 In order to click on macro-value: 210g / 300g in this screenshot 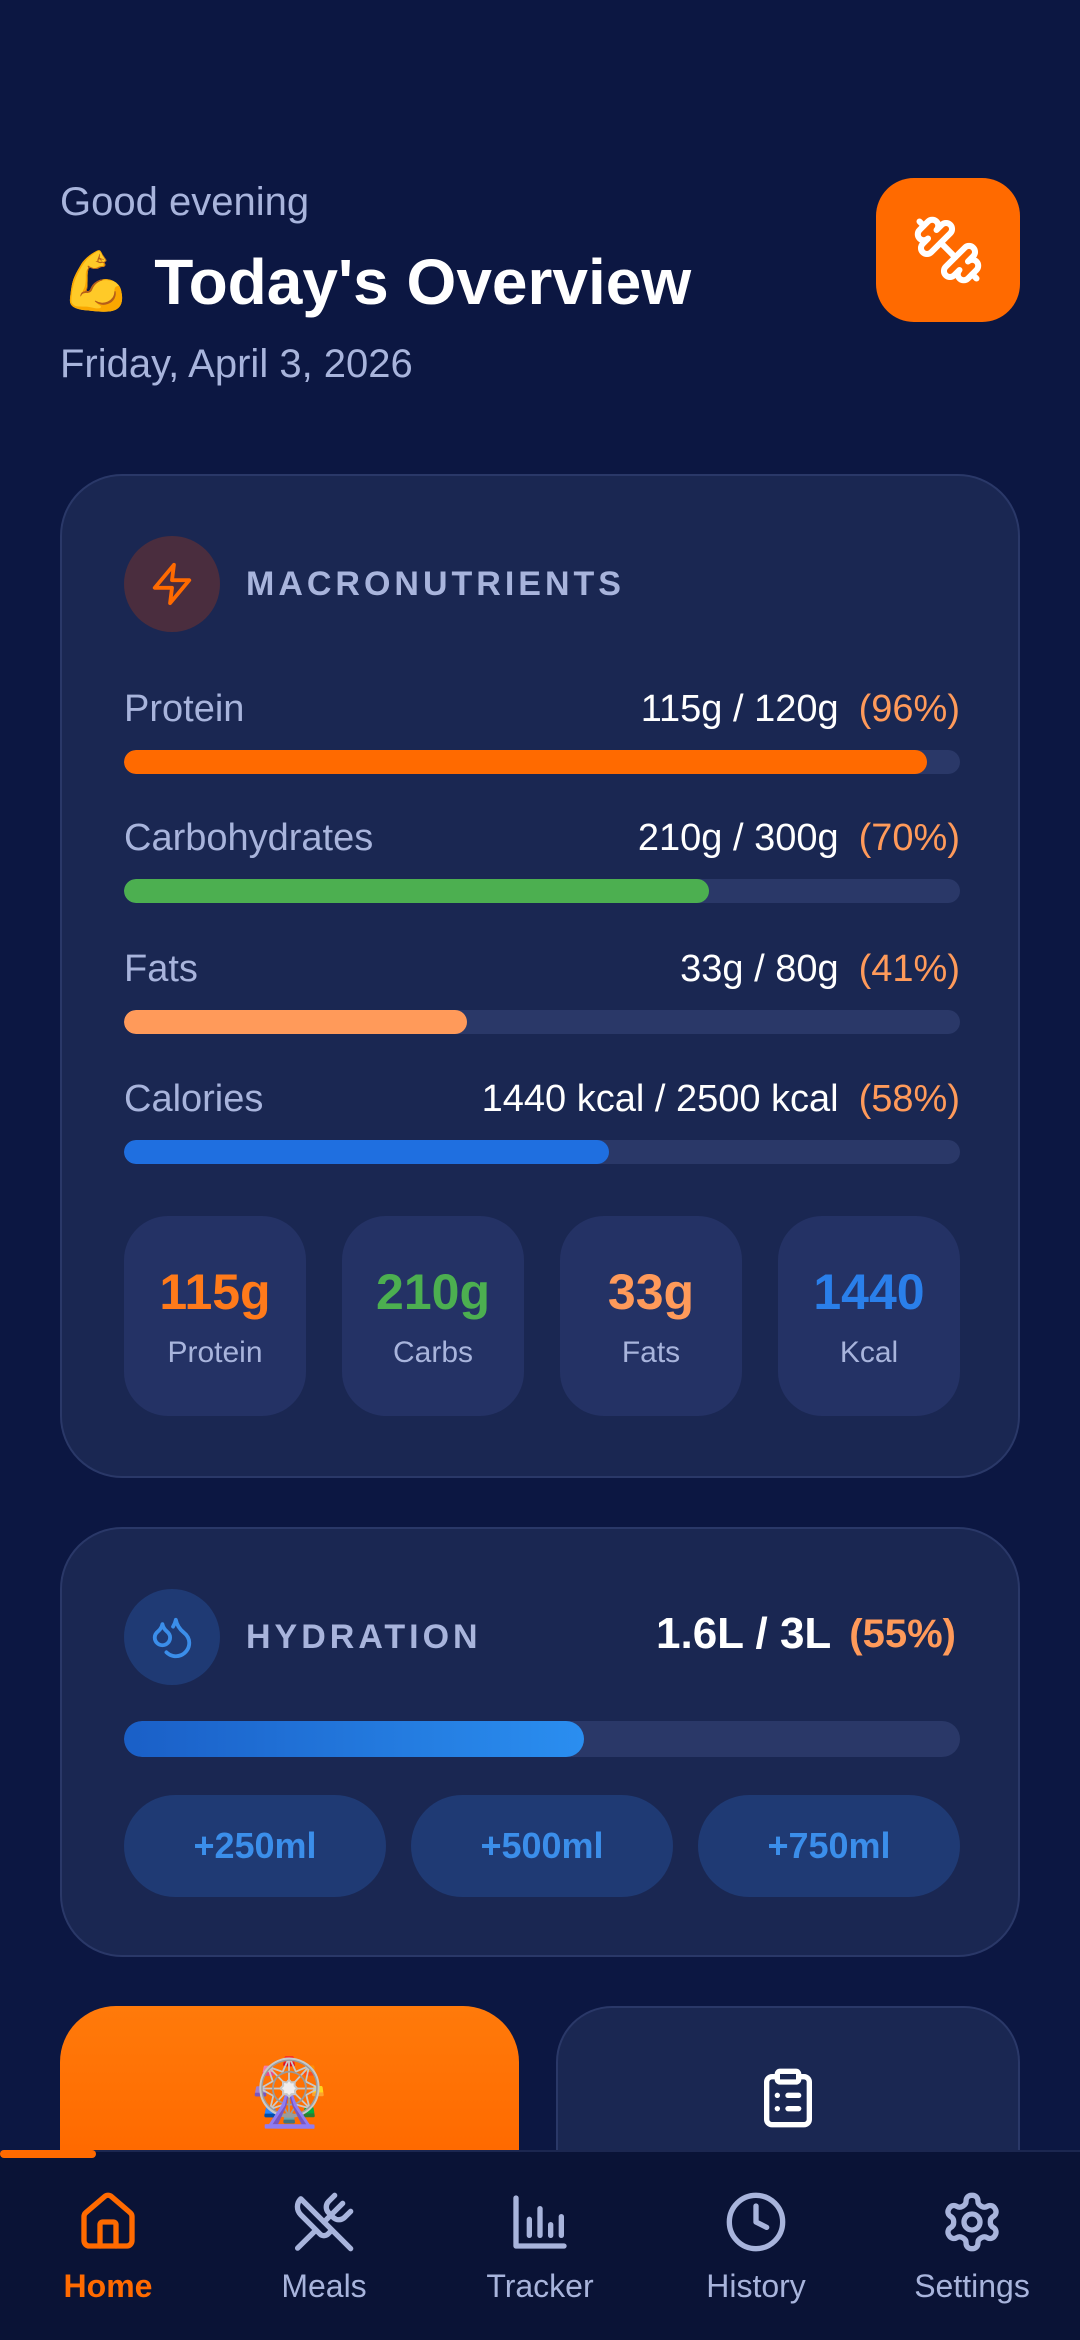, I will do `click(738, 837)`.